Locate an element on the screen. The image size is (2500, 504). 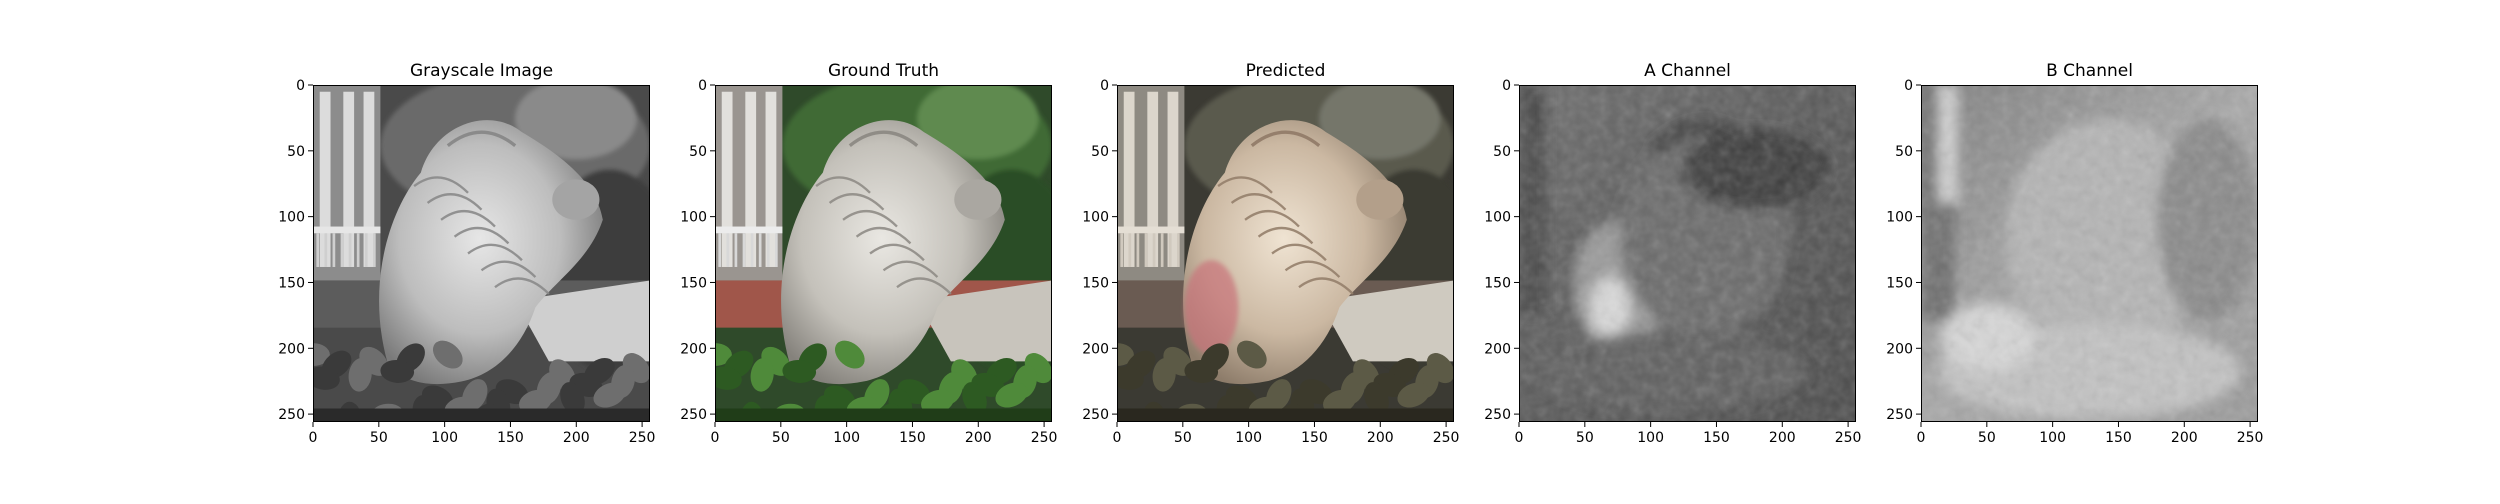
panel-title: A Channel is located at coordinates (1687, 71).